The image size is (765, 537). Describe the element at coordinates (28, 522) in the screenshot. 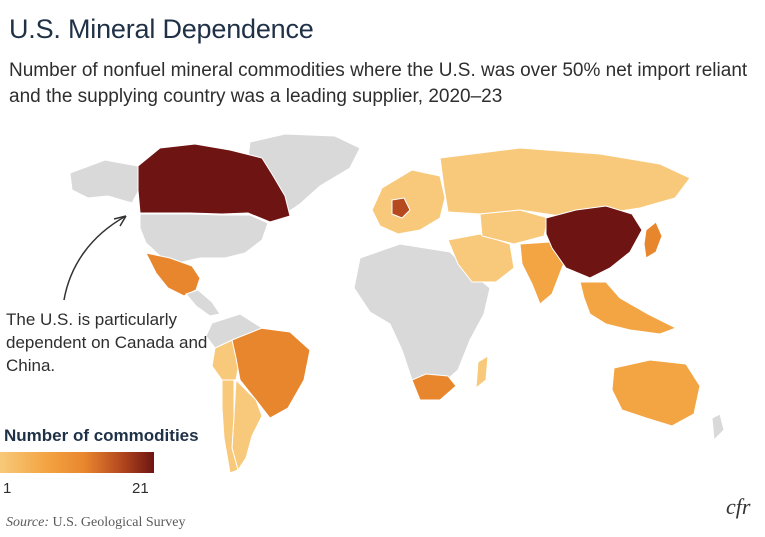

I see `source-label: Source:` at that location.